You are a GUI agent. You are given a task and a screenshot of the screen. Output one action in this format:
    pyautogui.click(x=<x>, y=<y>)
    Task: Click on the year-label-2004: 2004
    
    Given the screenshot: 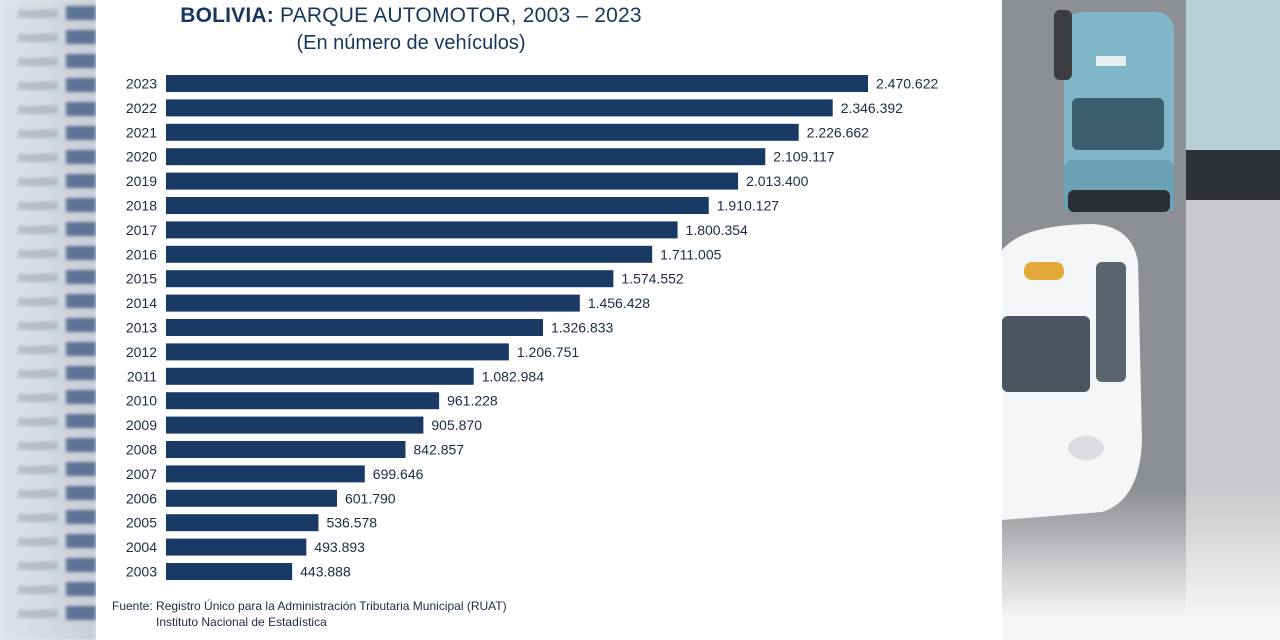 What is the action you would take?
    pyautogui.click(x=141, y=547)
    